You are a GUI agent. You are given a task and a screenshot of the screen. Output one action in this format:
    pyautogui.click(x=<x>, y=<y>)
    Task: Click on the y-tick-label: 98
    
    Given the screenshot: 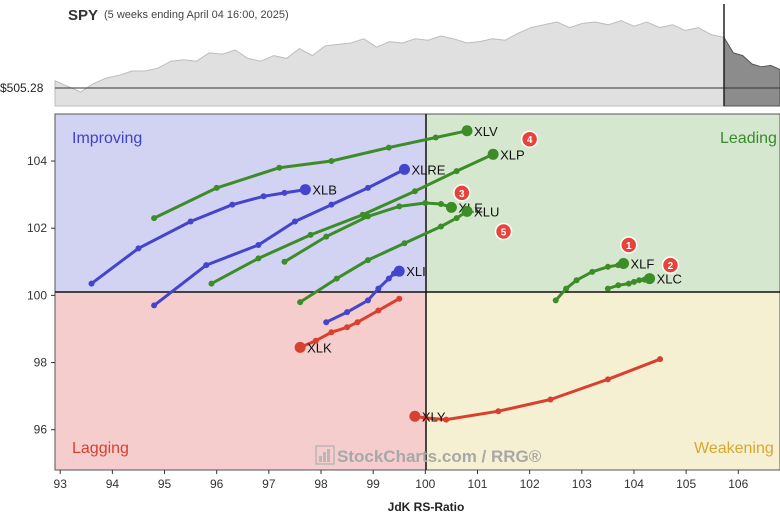 What is the action you would take?
    pyautogui.click(x=41, y=363)
    